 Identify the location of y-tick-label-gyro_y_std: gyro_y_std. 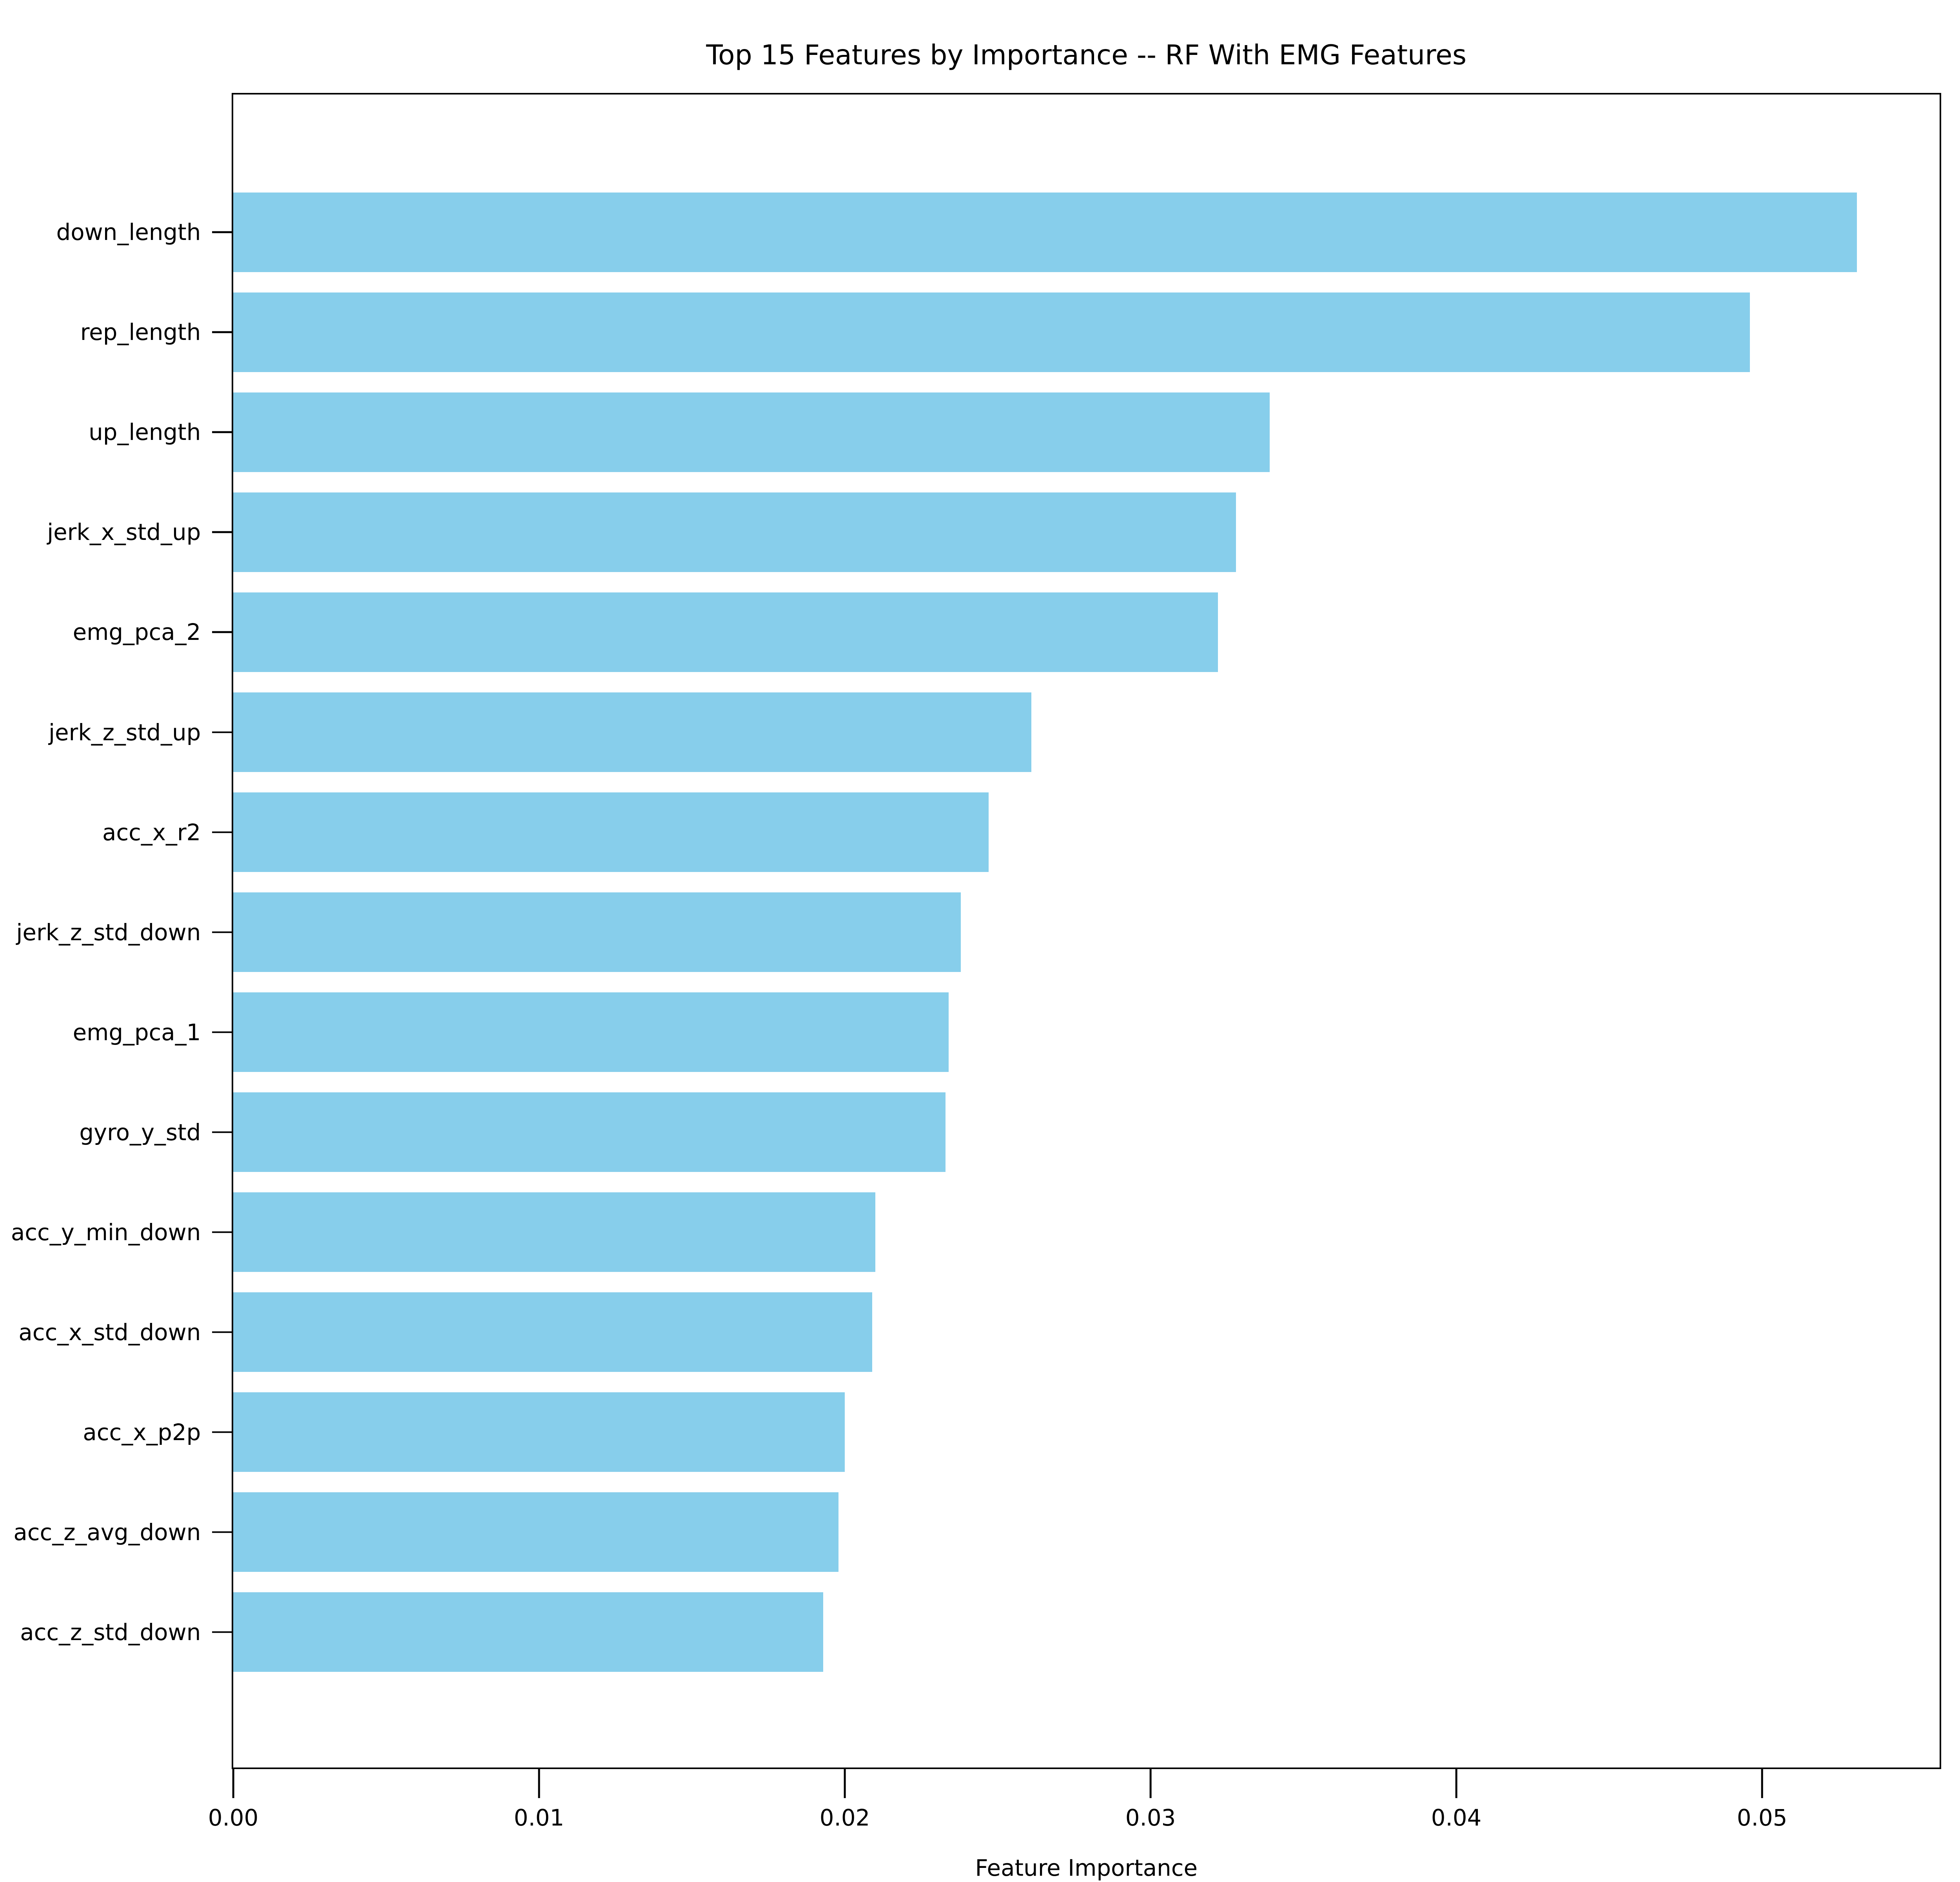
(140, 1132).